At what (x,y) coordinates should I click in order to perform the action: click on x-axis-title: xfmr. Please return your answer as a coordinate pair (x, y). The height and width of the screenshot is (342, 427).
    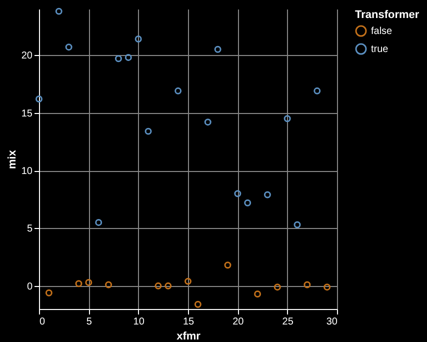
    Looking at the image, I should click on (189, 336).